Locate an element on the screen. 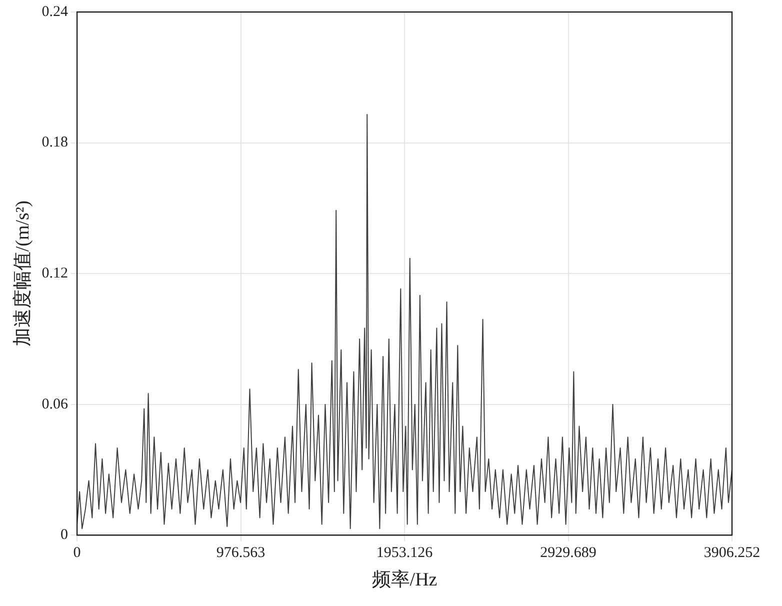 This screenshot has height=606, width=782. y-tick-label: 0.24 is located at coordinates (55, 12).